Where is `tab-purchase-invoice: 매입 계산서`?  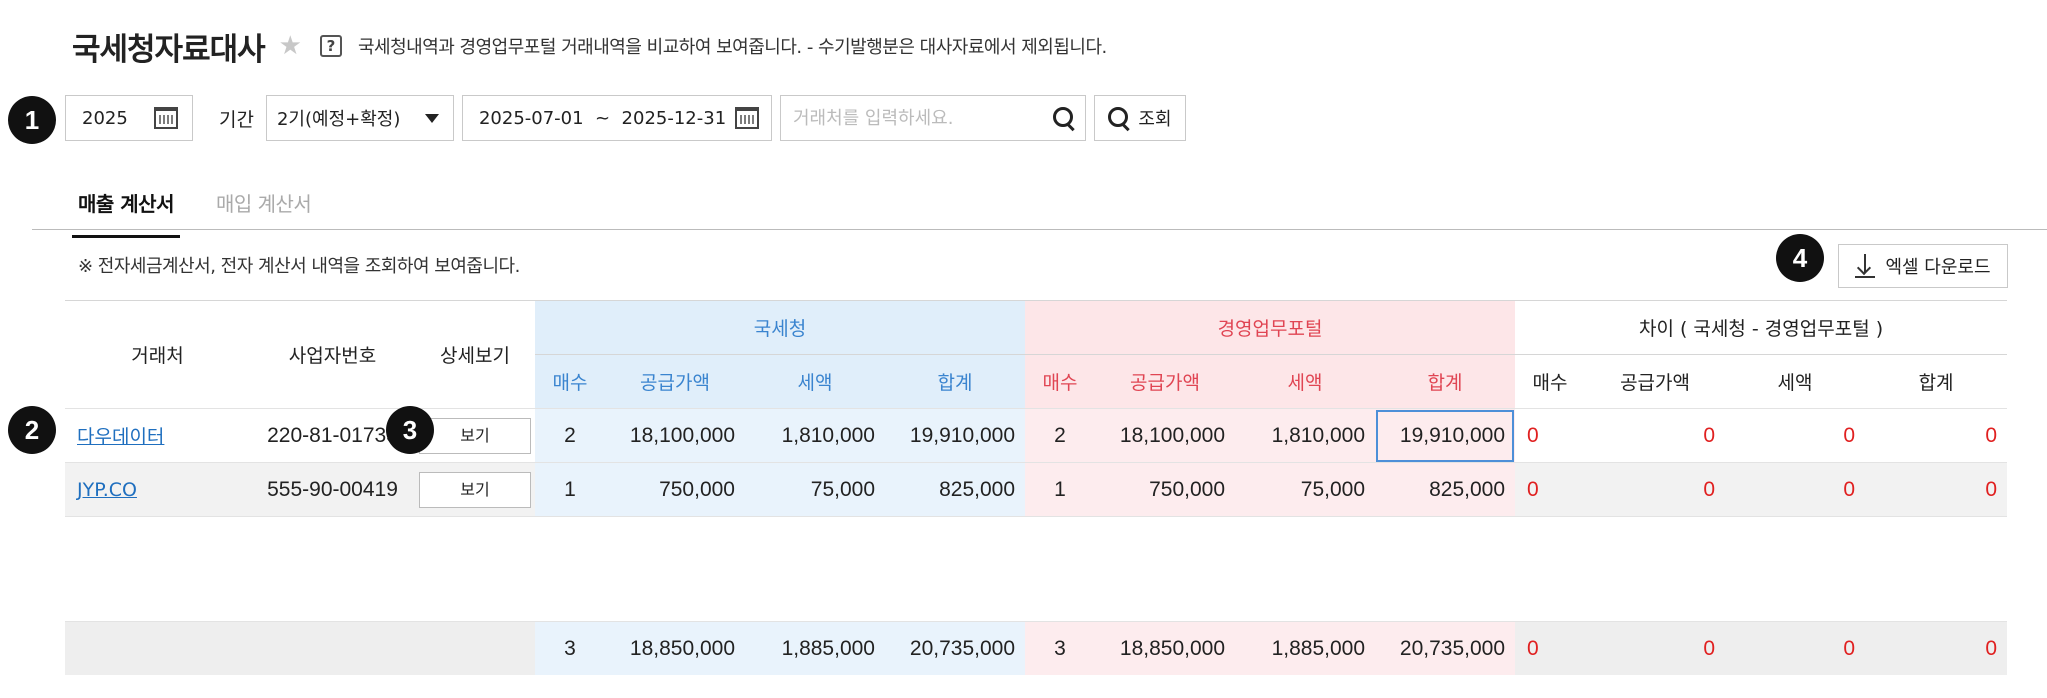 tab-purchase-invoice: 매입 계산서 is located at coordinates (263, 204).